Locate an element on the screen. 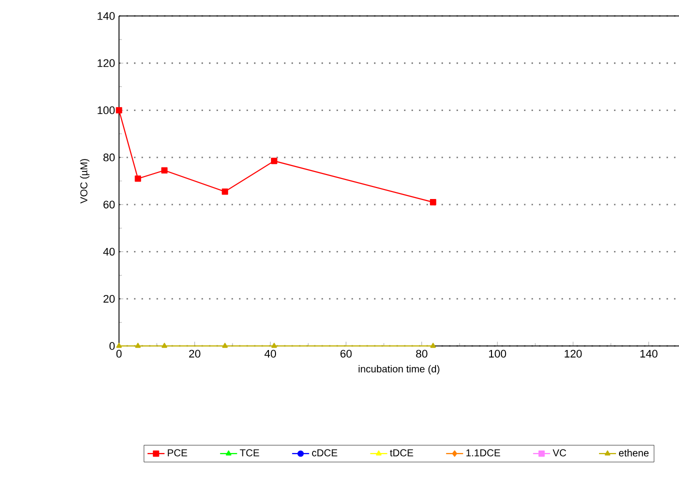 Image resolution: width=679 pixels, height=486 pixels. y-tick-label: 20 is located at coordinates (109, 298).